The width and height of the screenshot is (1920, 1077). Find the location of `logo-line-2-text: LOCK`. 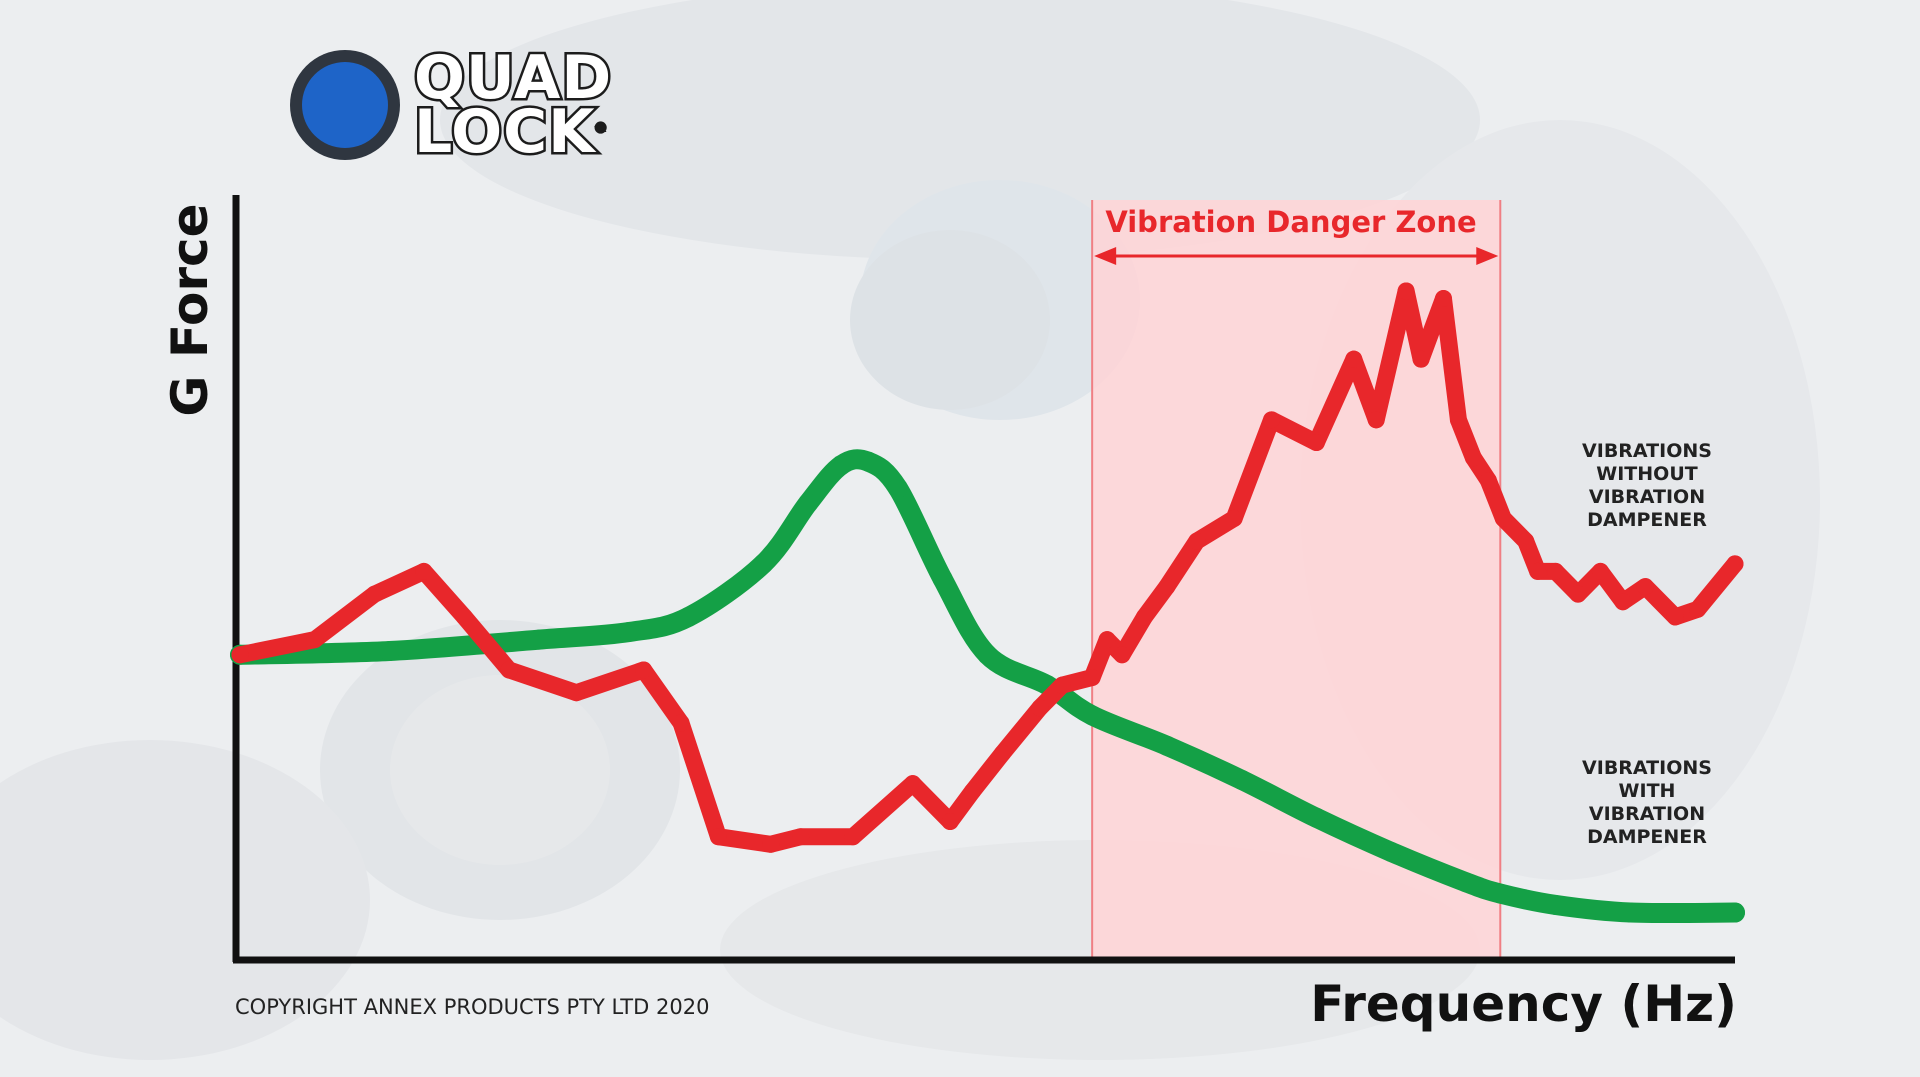

logo-line-2-text: LOCK is located at coordinates (505, 132).